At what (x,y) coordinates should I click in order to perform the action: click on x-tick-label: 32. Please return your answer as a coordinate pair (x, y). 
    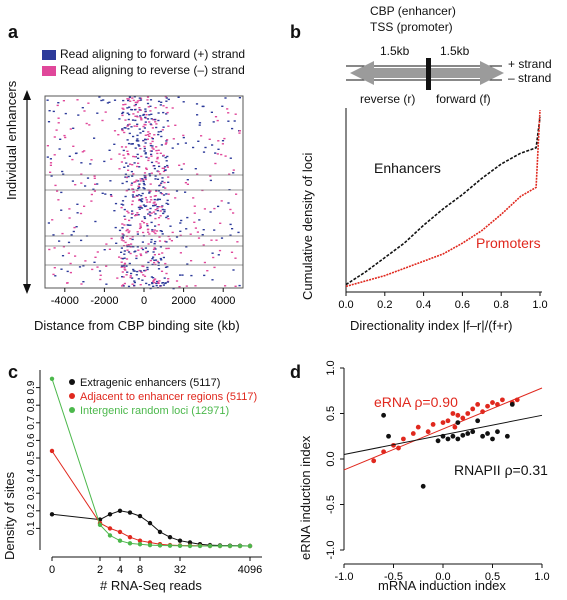
    Looking at the image, I should click on (180, 570).